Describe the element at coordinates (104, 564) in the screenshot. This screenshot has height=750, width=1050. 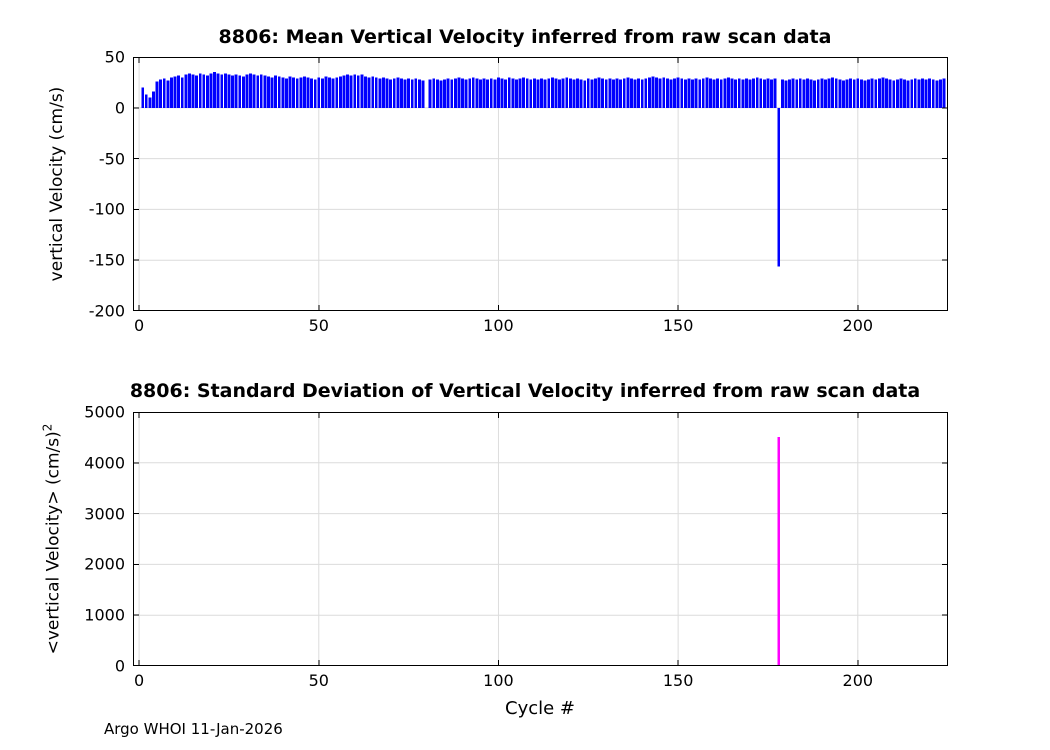
I see `y-tick-label: 2000` at that location.